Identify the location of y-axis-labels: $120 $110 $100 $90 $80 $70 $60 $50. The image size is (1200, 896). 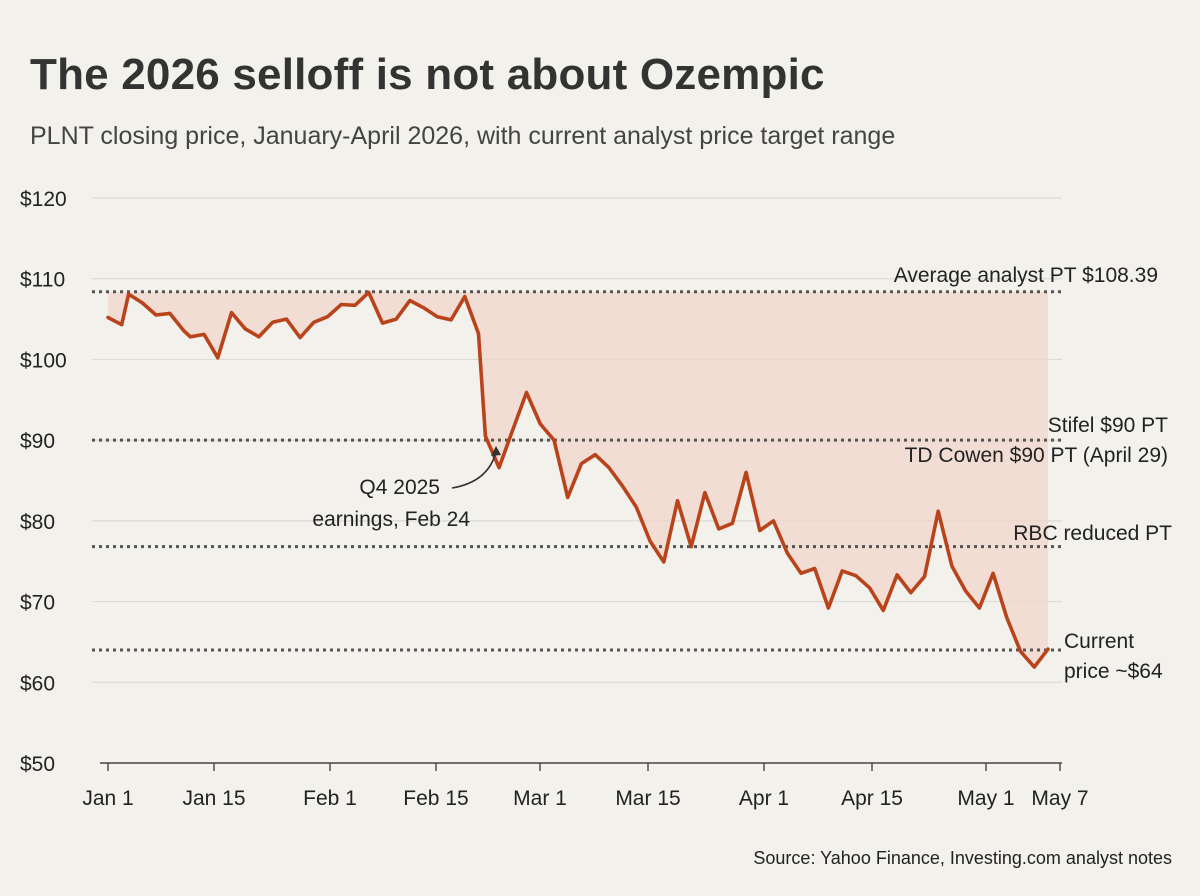
(43, 482).